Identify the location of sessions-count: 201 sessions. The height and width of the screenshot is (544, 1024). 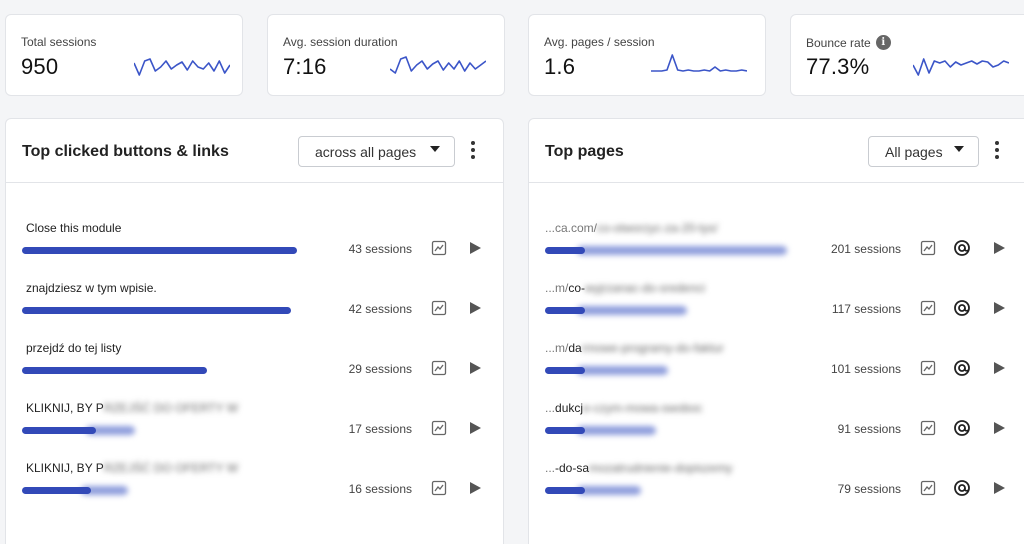
(865, 249).